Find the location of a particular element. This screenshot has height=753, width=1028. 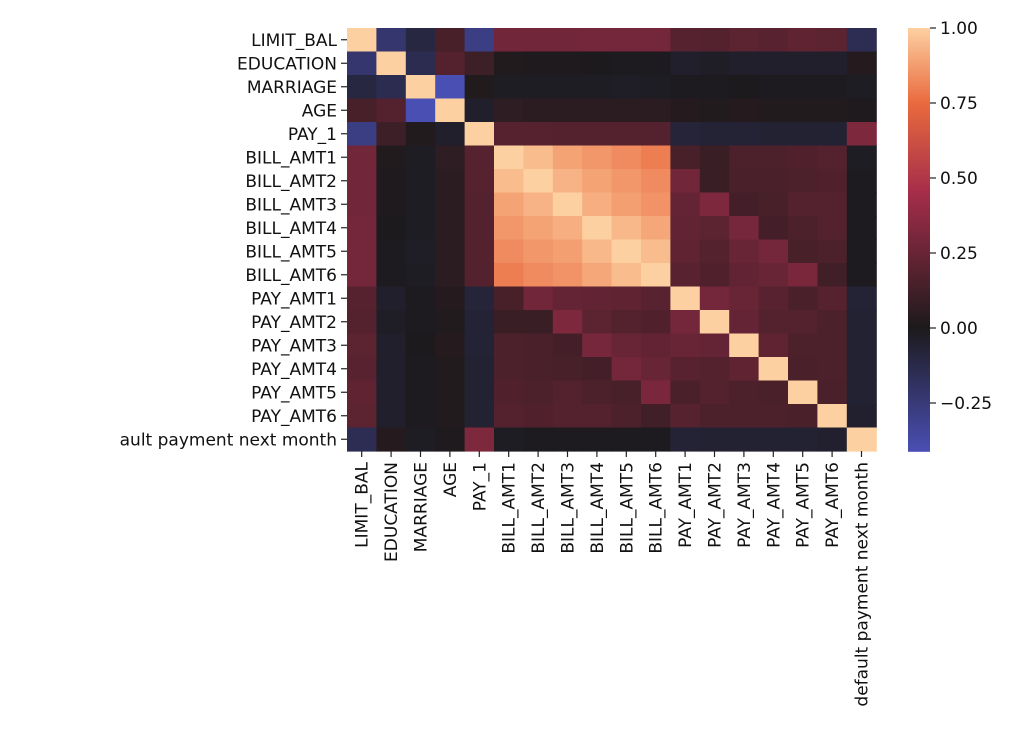

column-tick-label: EDUCATION is located at coordinates (392, 512).